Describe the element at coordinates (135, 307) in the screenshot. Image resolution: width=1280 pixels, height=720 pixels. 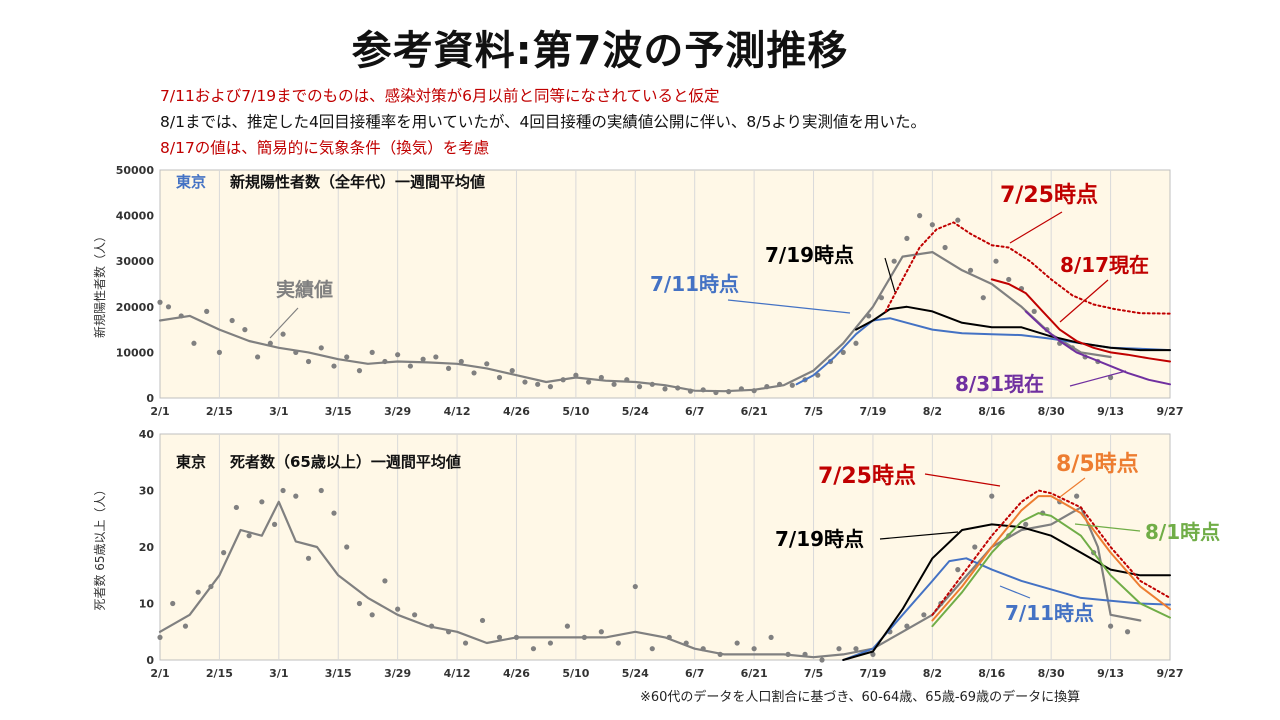
I see `y-tick-label: 20000` at that location.